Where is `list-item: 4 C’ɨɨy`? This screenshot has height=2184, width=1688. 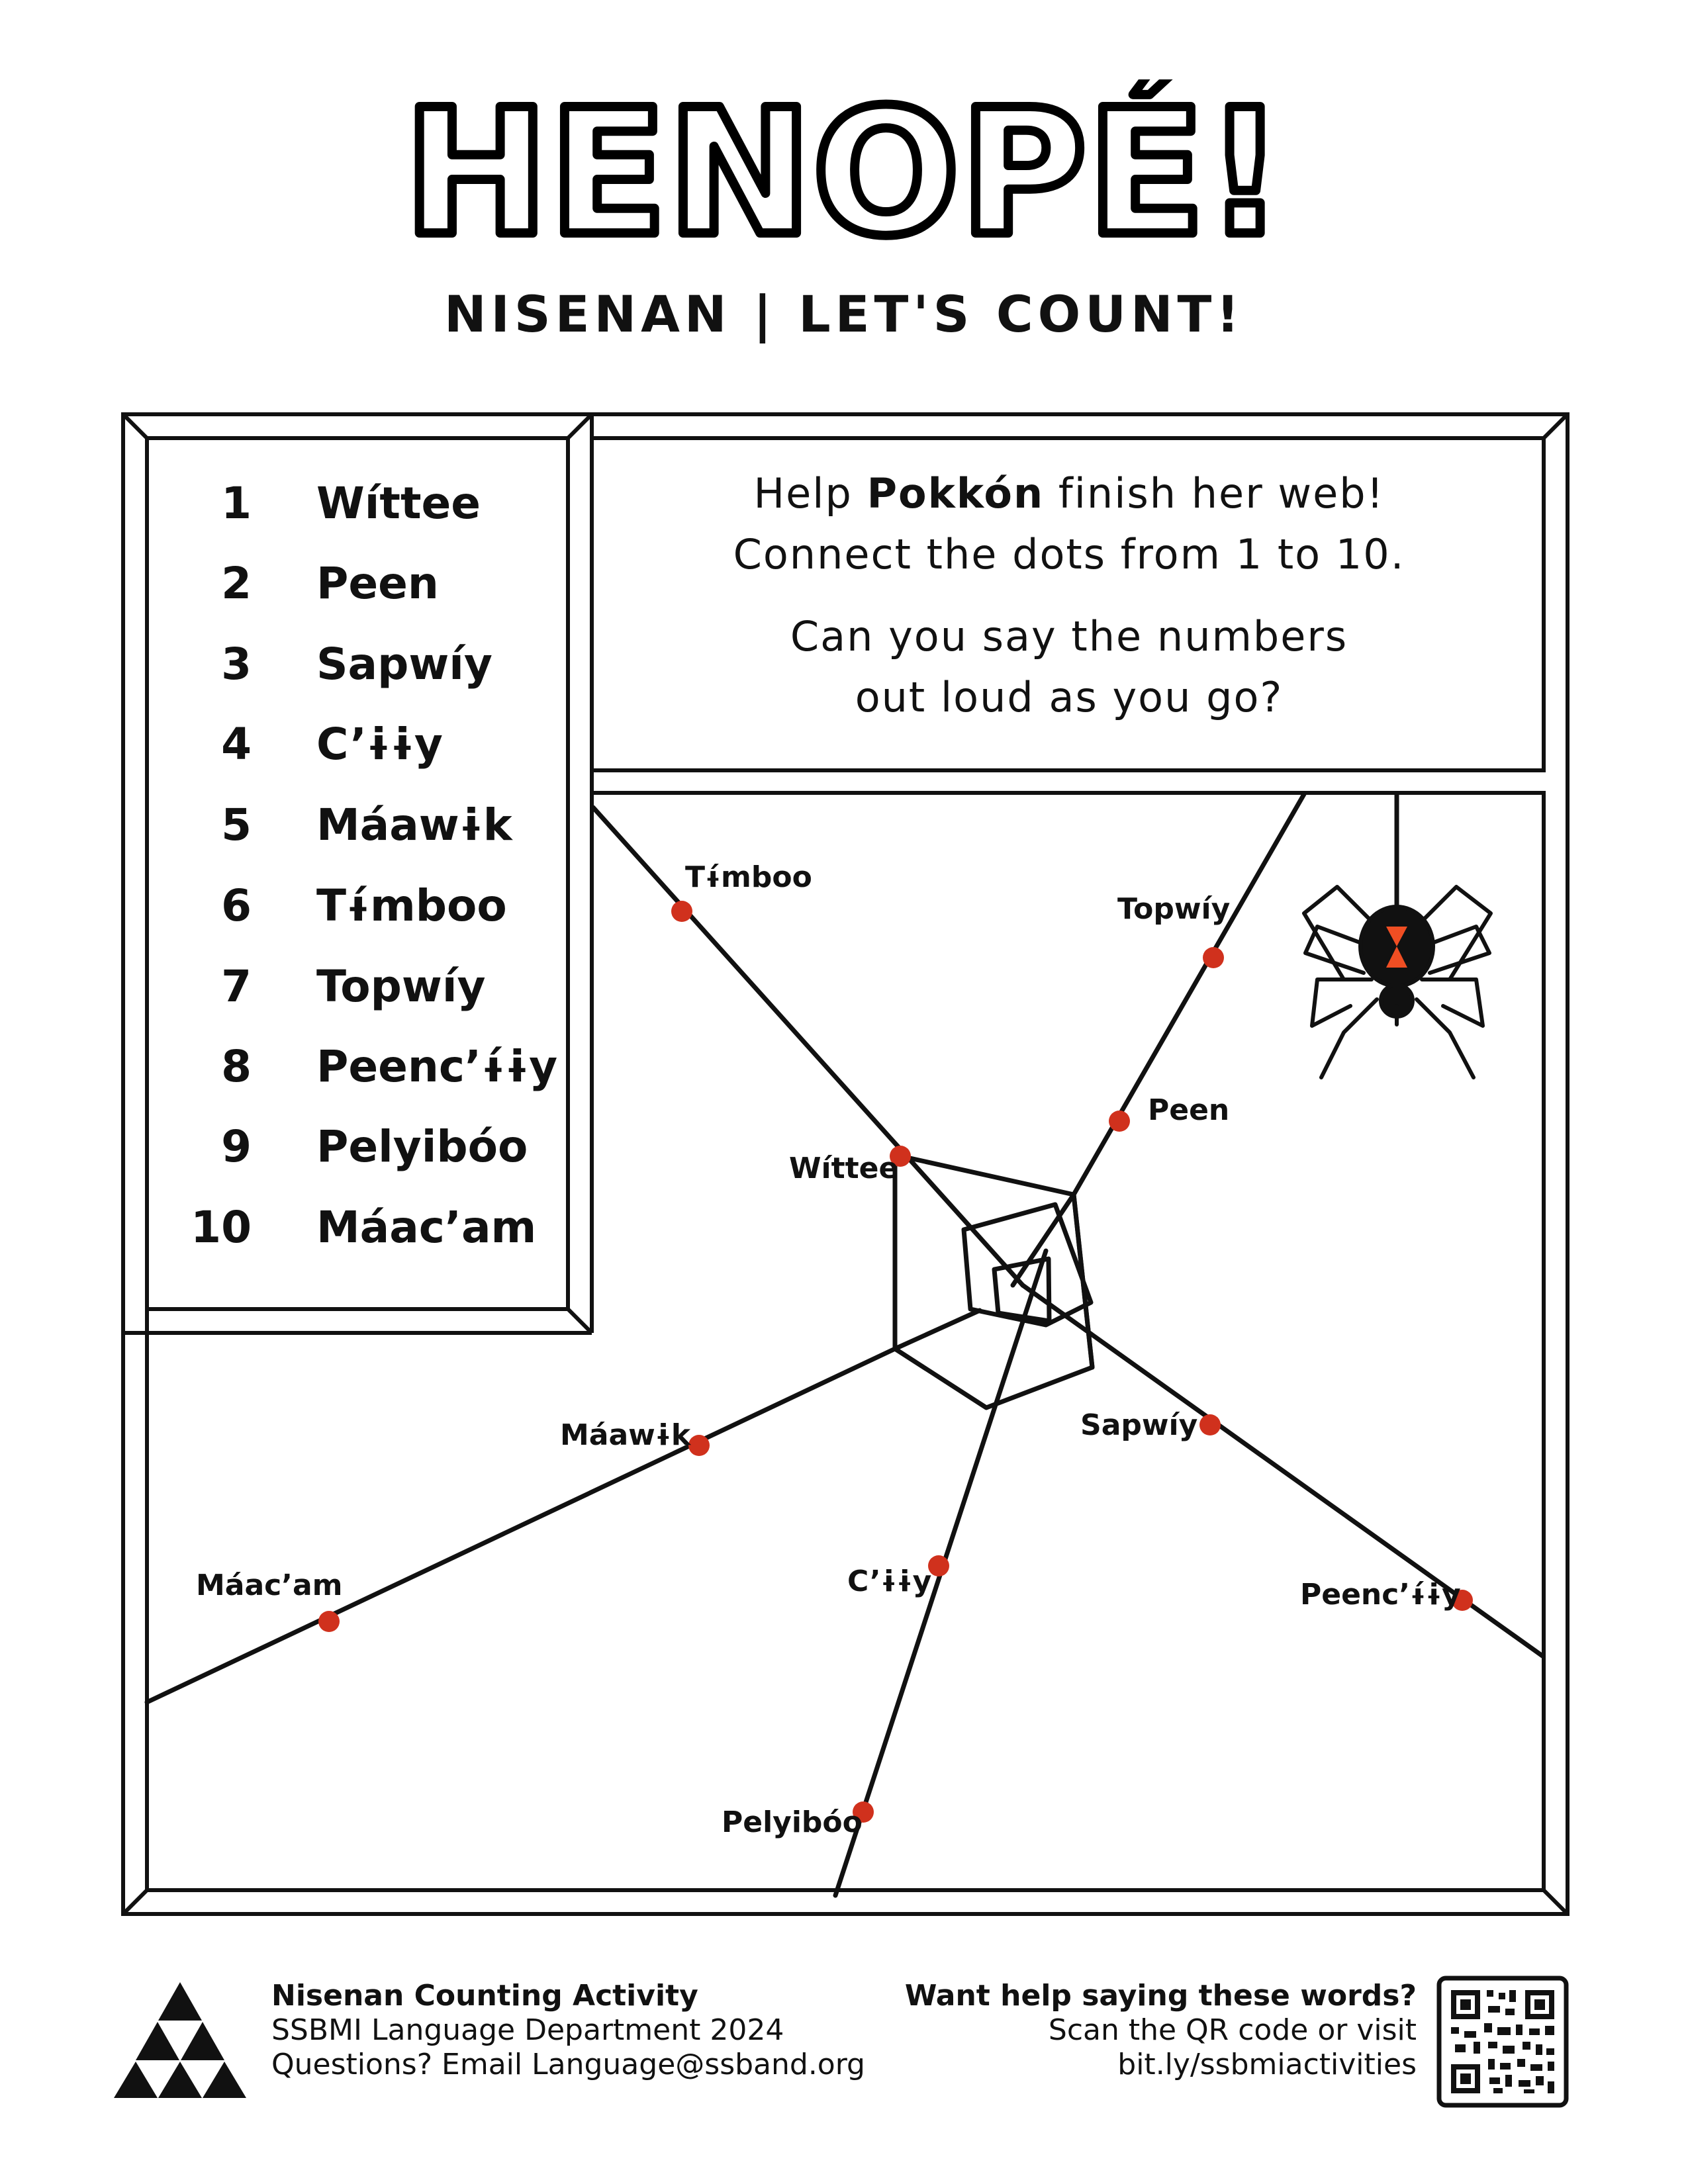
list-item: 4 C’ɨɨy is located at coordinates (351, 752).